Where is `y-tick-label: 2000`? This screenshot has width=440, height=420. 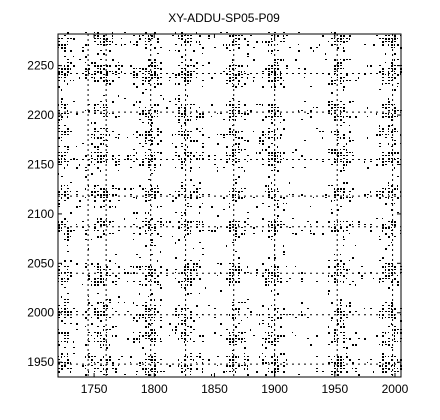
y-tick-label: 2000 is located at coordinates (40, 313).